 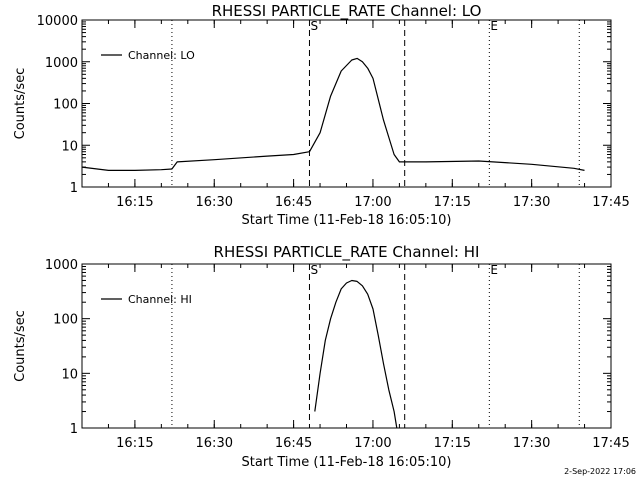 I want to click on generation-timestamp: 2-Sep-2022 17:06, so click(x=600, y=471).